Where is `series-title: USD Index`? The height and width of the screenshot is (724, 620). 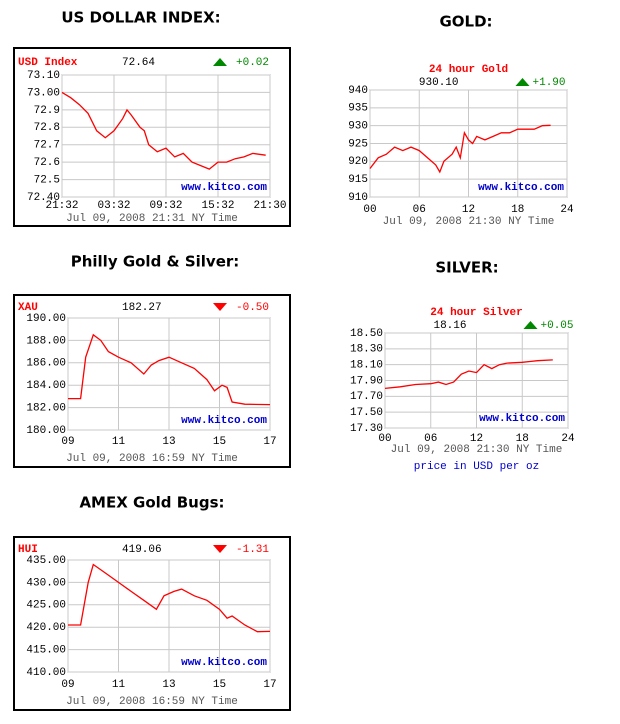
series-title: USD Index is located at coordinates (48, 63).